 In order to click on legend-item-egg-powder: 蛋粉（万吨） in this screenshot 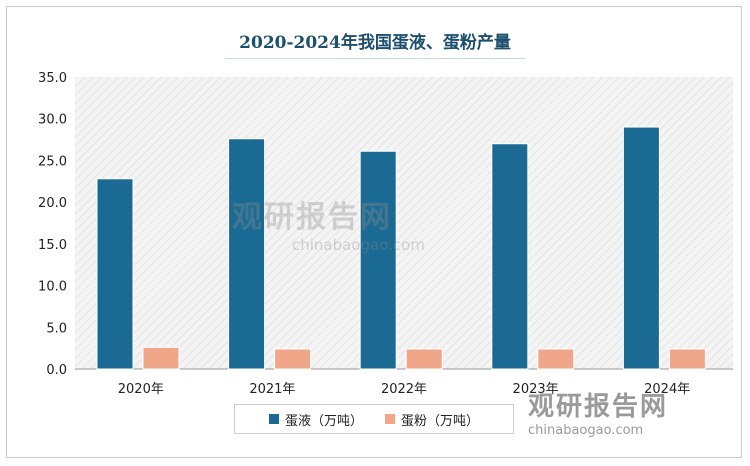, I will do `click(432, 419)`.